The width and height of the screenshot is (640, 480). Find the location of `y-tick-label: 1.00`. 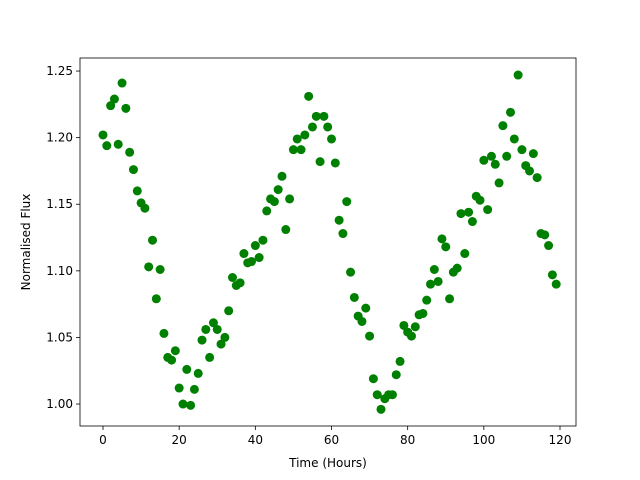

y-tick-label: 1.00 is located at coordinates (59, 404).